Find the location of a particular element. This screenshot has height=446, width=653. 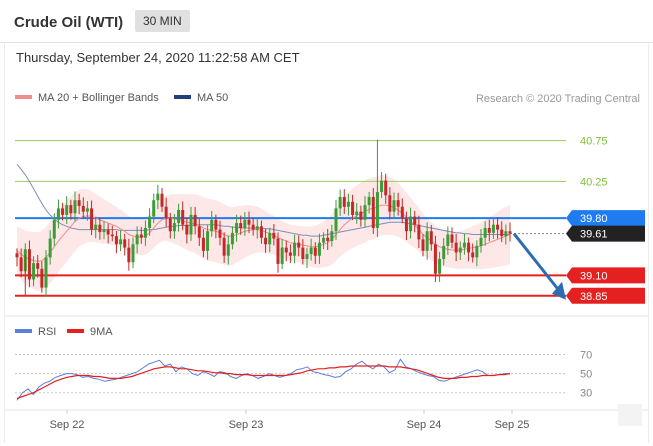

level-tag-support: 38.85 is located at coordinates (605, 295).